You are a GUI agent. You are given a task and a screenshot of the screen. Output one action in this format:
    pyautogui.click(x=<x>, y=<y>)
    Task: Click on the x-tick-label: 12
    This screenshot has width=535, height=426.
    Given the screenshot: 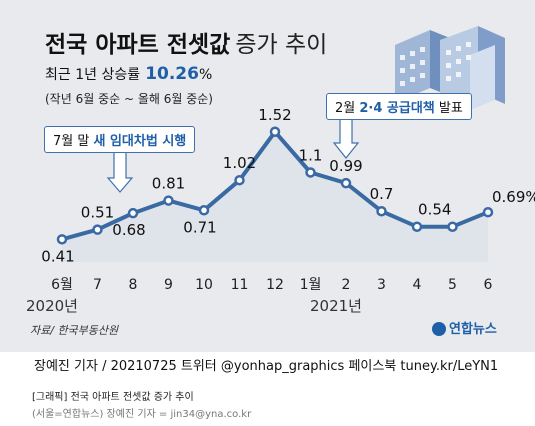 What is the action you would take?
    pyautogui.click(x=275, y=285)
    